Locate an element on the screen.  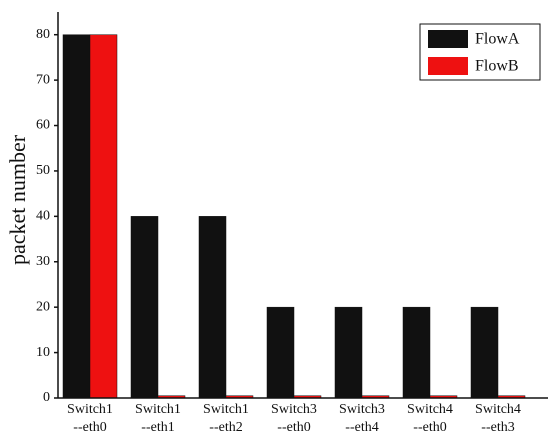
y-tick-label: 30 is located at coordinates (43, 261).